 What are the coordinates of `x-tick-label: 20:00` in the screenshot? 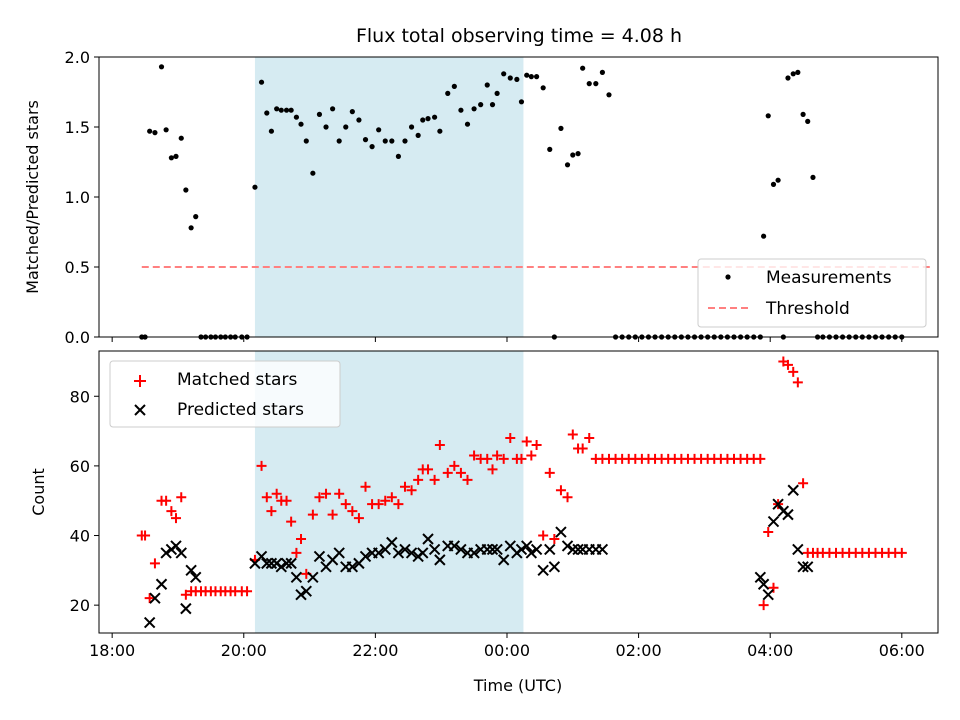 It's located at (244, 650).